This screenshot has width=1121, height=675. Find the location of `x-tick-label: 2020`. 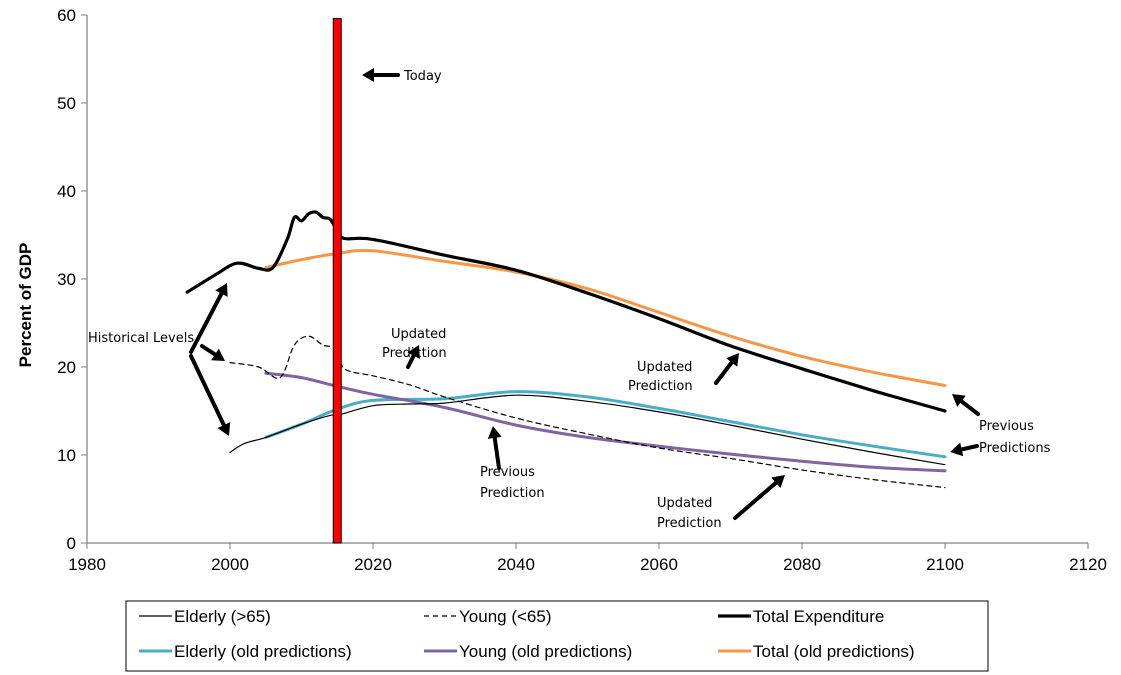

x-tick-label: 2020 is located at coordinates (373, 564).